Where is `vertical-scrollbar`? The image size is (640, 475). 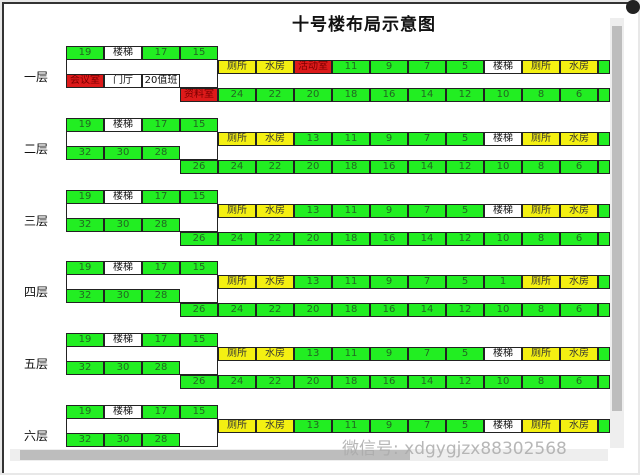 vertical-scrollbar is located at coordinates (617, 233).